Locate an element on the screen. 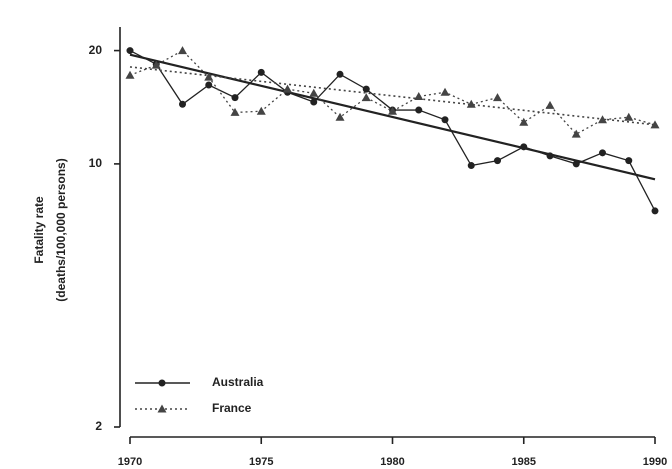 This screenshot has width=672, height=469. x-tick-label: 1975 is located at coordinates (261, 462).